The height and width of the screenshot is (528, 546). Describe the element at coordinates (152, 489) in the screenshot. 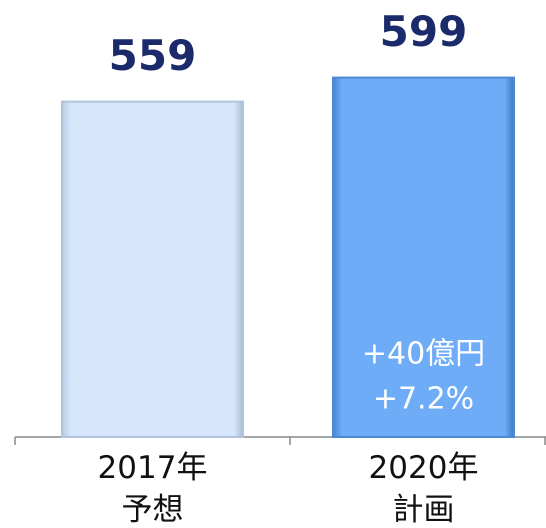

I see `x-tick-label: 2017年 予想` at that location.